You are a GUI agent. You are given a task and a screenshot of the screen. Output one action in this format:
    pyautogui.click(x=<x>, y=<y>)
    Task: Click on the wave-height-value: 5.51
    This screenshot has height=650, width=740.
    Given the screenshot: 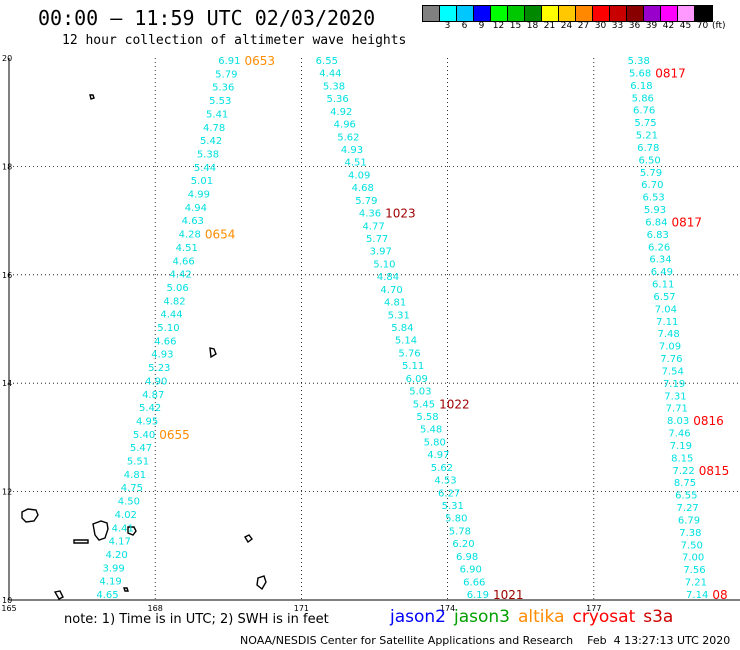 What is the action you would take?
    pyautogui.click(x=138, y=462)
    